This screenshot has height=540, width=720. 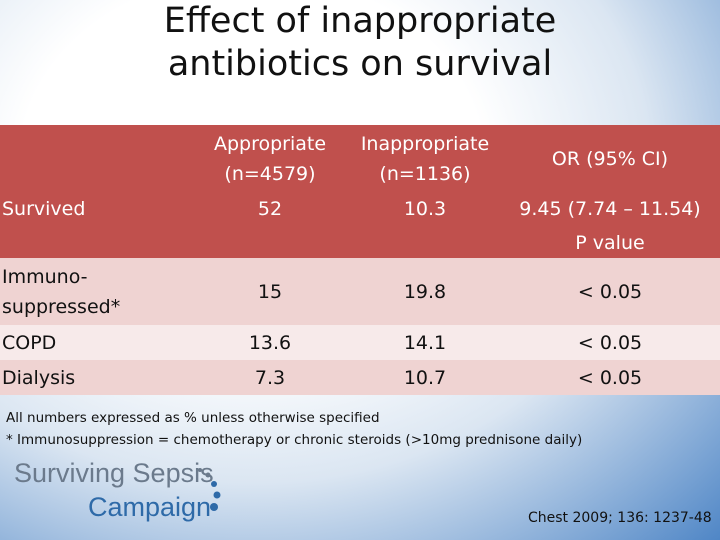 What do you see at coordinates (270, 144) in the screenshot?
I see `cell-text: Appropriate` at bounding box center [270, 144].